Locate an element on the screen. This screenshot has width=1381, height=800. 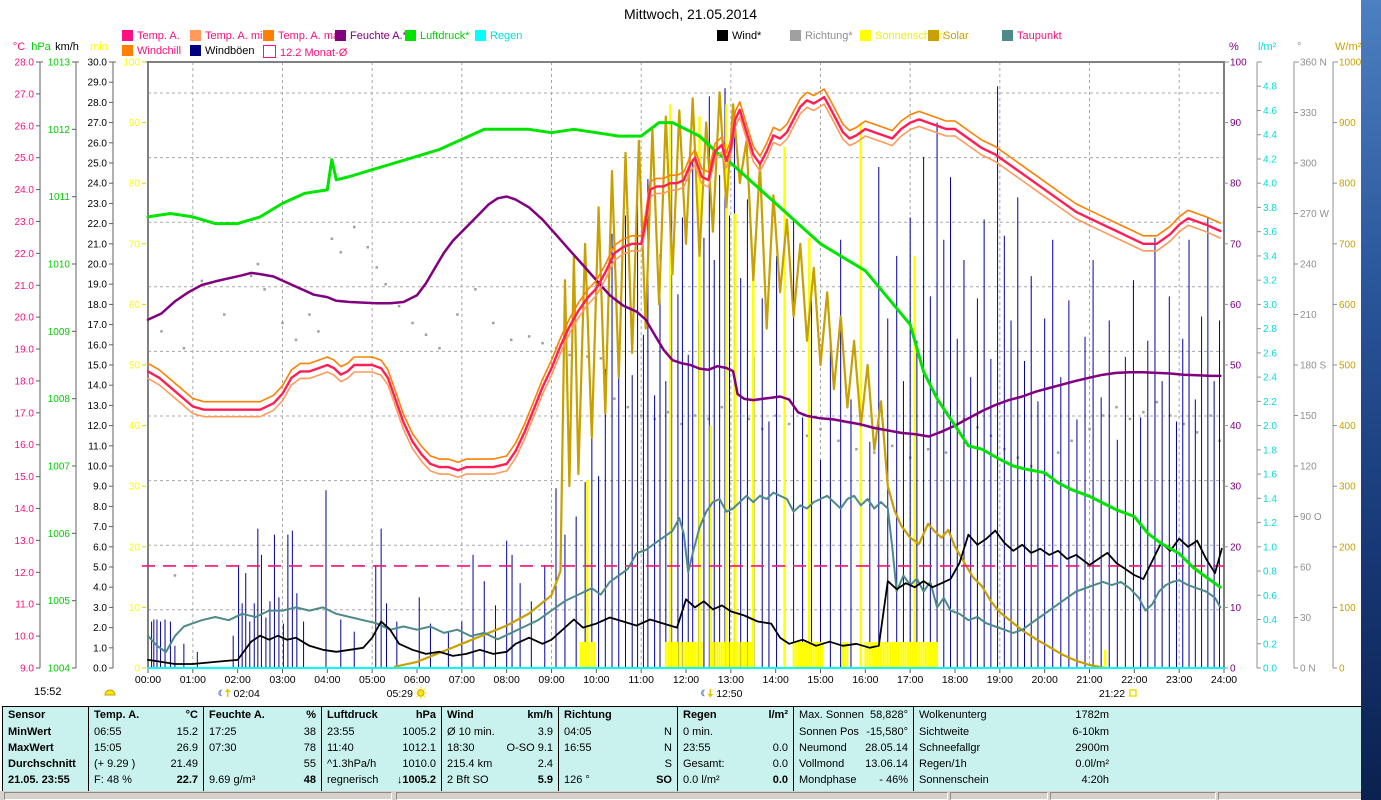
svg-text: 150 is located at coordinates (1308, 416).